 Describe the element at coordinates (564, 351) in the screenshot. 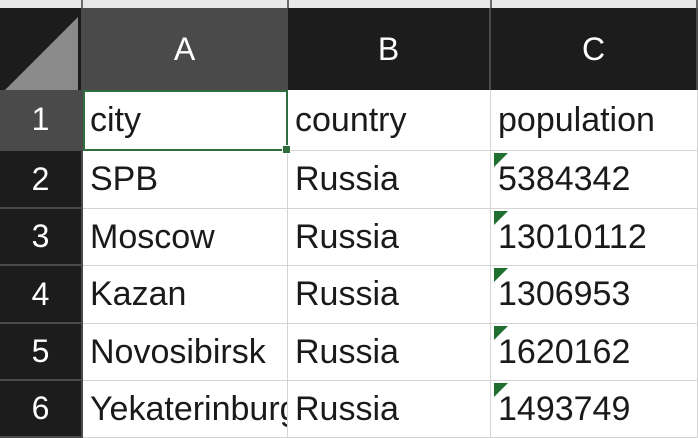

I see `cell-text: 1620162` at that location.